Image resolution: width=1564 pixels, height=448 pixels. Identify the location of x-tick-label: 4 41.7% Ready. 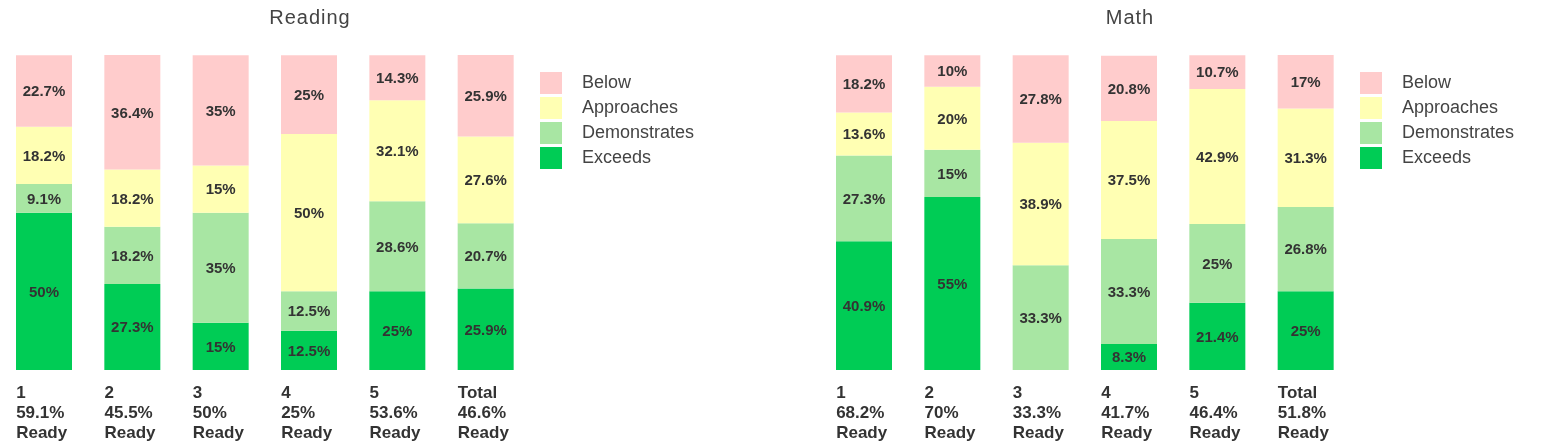
(1127, 412).